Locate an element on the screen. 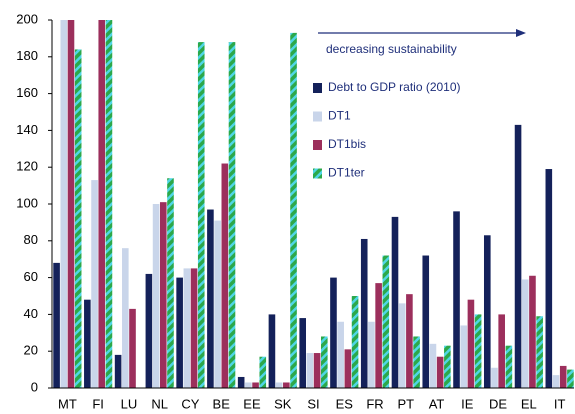 This screenshot has height=414, width=575. y-tick-label: 80 is located at coordinates (31, 239).